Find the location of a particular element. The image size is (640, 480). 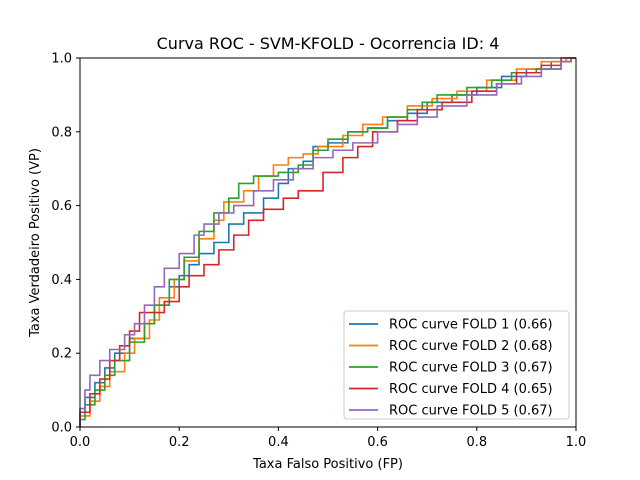

legend-label-fold-5: ROC curve FOLD 5 (0.67) is located at coordinates (471, 411).